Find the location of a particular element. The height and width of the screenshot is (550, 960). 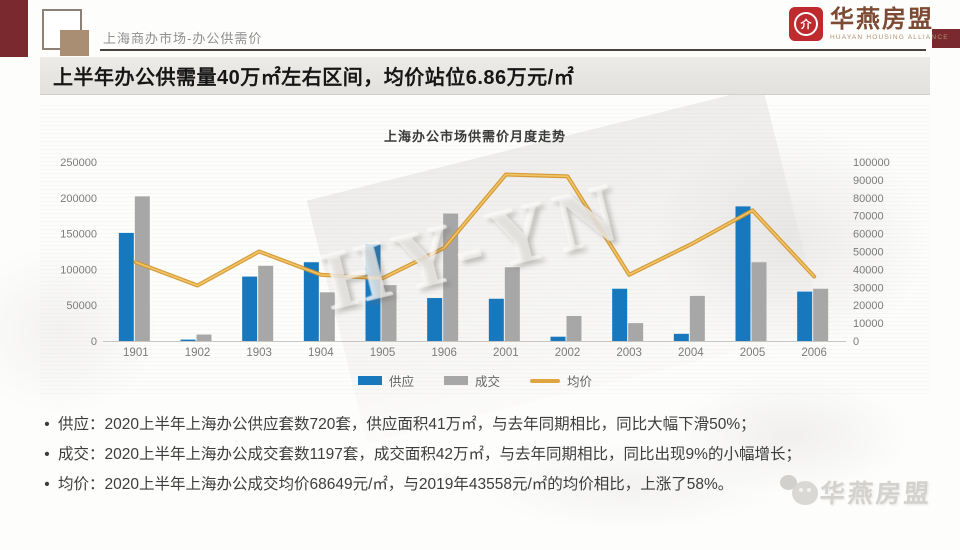

legend-item-deal: 成交 is located at coordinates (471, 380).